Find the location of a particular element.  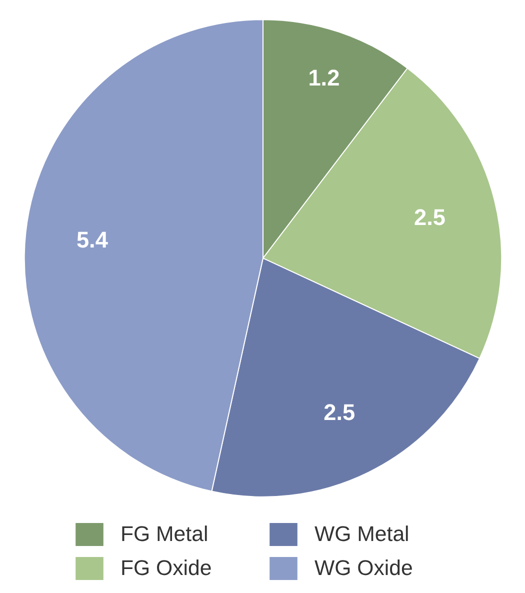

legend-label: FG Oxide is located at coordinates (166, 568).